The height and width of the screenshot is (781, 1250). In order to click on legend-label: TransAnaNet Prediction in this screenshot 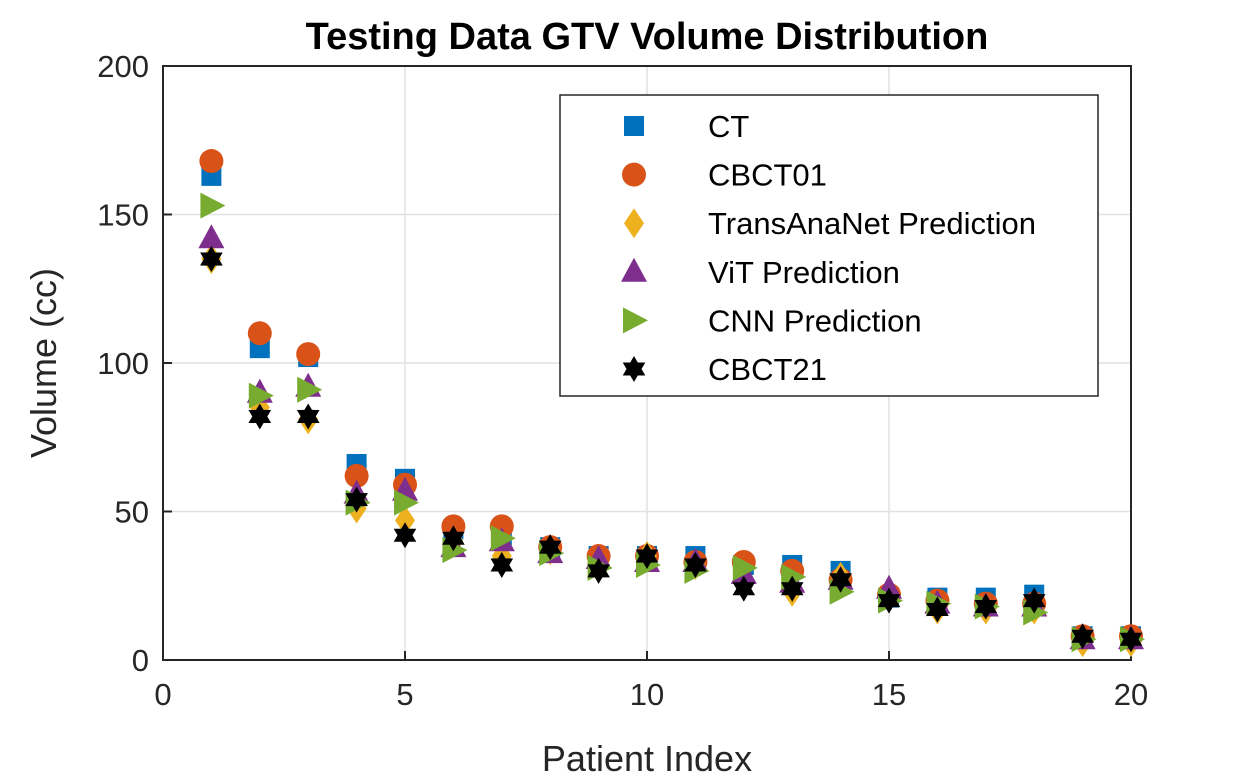, I will do `click(872, 223)`.